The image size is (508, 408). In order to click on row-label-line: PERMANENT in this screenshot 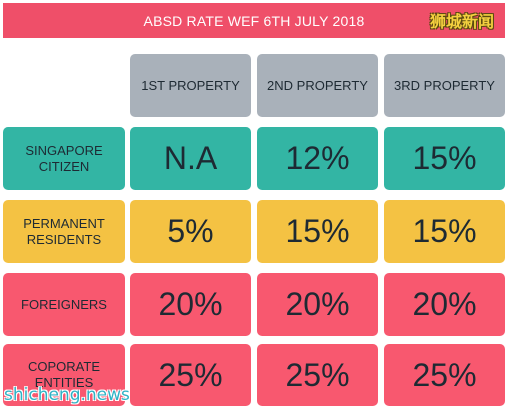, I will do `click(64, 223)`.